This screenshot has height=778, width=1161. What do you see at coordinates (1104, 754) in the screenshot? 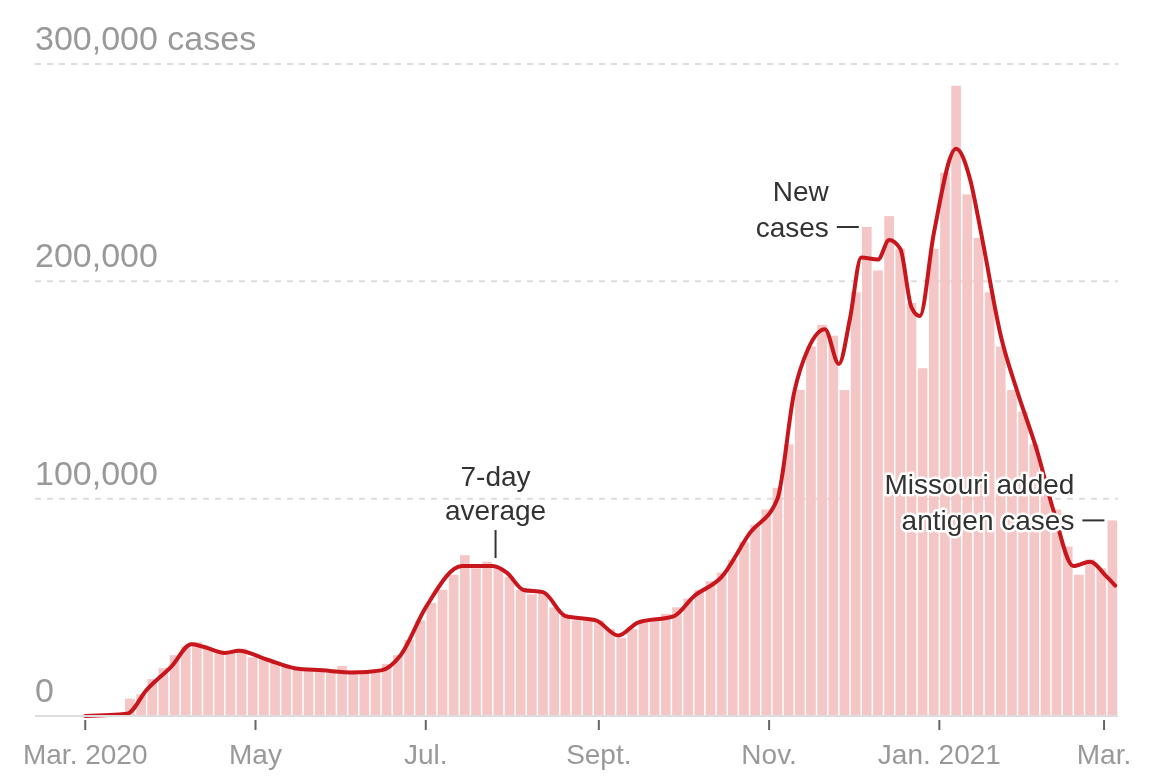
I see `x-tick-label: Mar.` at bounding box center [1104, 754].